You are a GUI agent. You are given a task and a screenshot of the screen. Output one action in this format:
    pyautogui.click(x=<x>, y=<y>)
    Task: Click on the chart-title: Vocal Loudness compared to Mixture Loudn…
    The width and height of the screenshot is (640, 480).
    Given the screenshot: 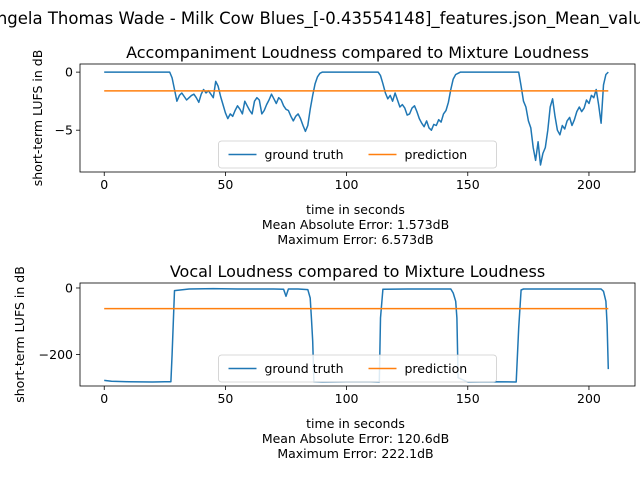 What is the action you would take?
    pyautogui.click(x=357, y=271)
    